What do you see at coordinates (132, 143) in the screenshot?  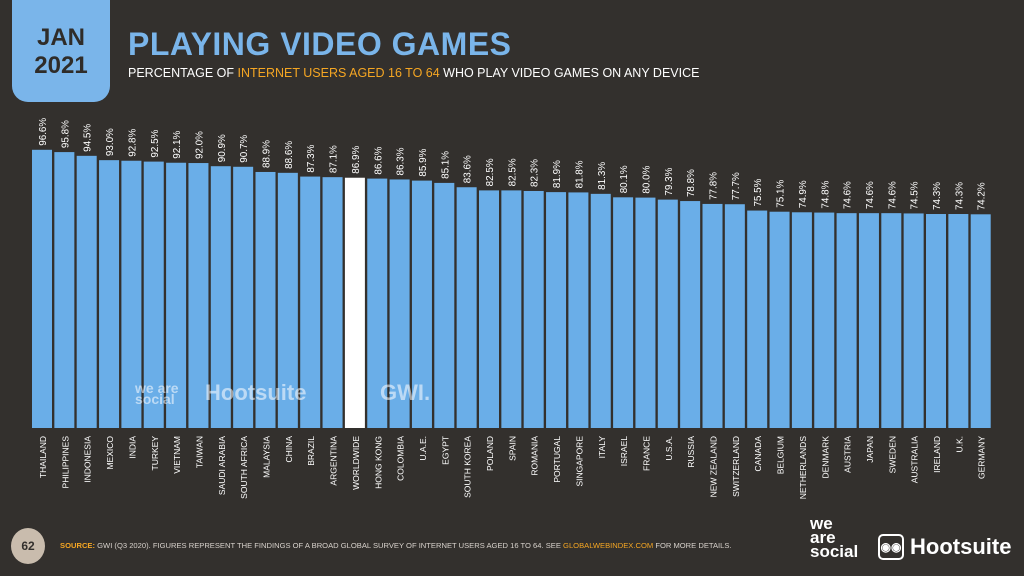 I see `value-label: 92.8%` at bounding box center [132, 143].